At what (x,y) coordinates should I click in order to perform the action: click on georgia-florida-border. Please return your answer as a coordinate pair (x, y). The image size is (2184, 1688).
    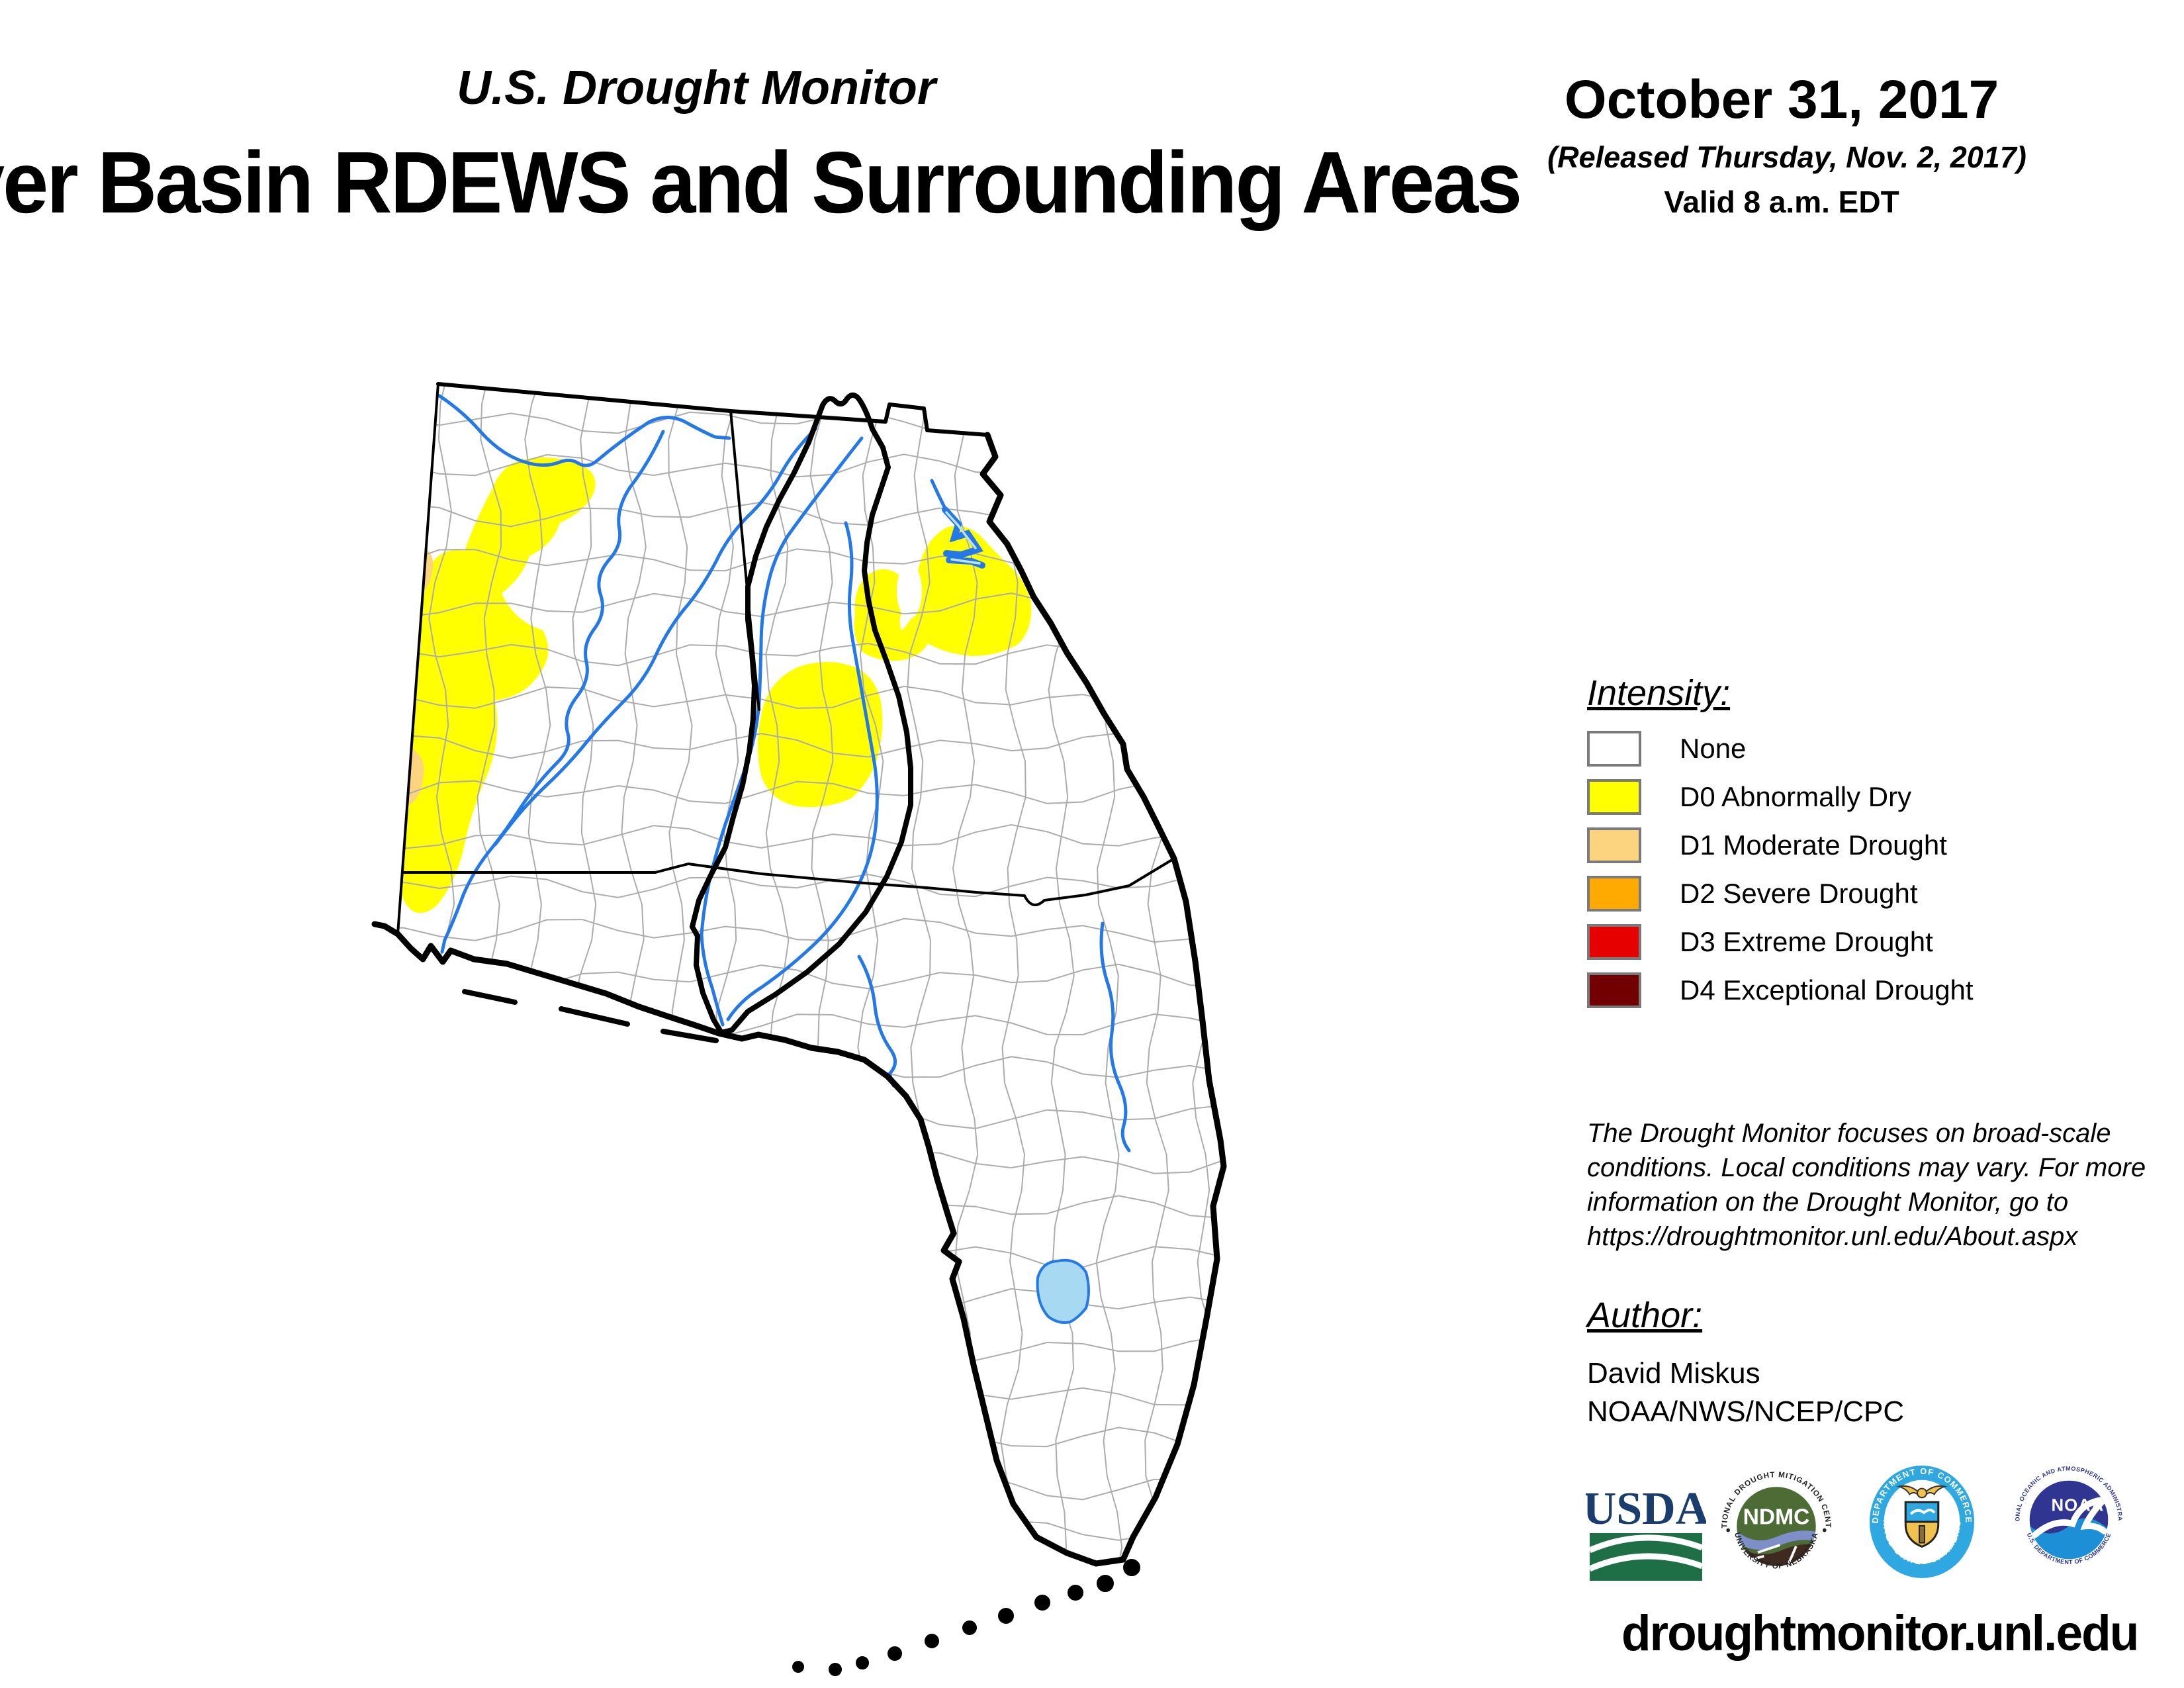
    Looking at the image, I should click on (914, 881).